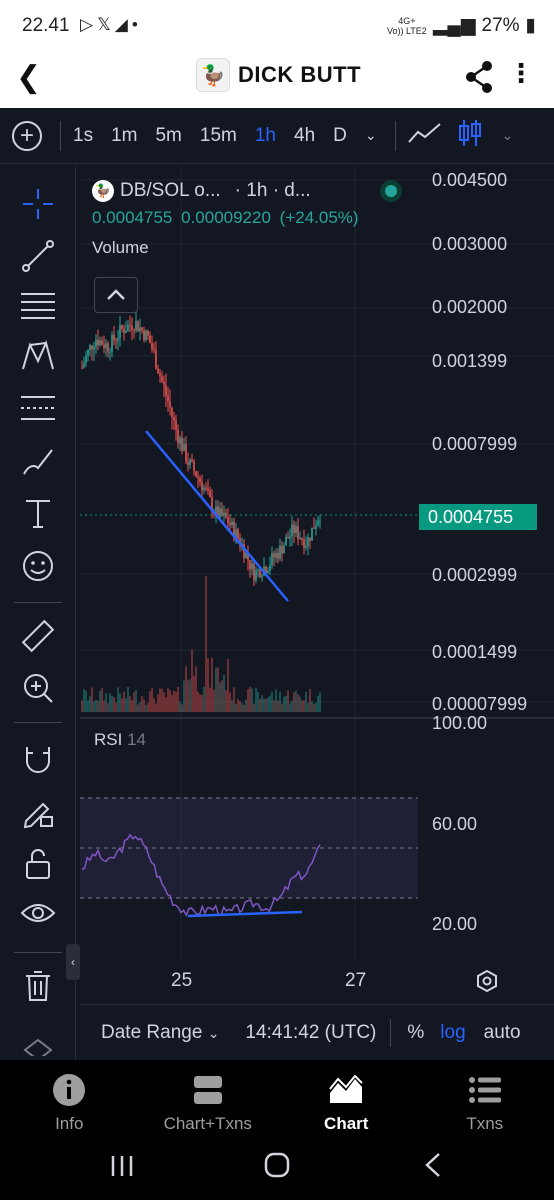  Describe the element at coordinates (507, 135) in the screenshot. I see `chart-type-chevron-down-icon: ⌄` at that location.